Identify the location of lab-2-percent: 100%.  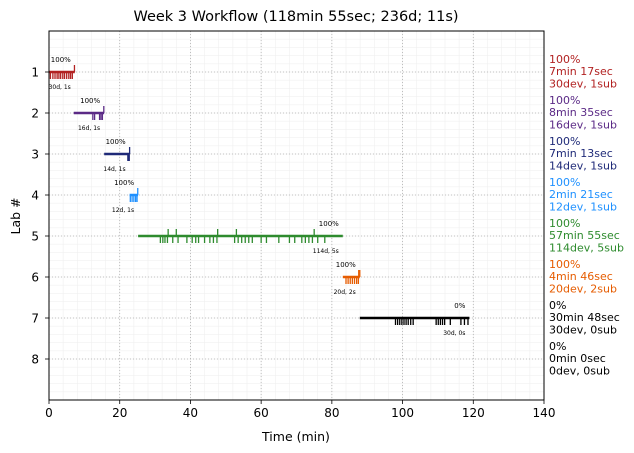
(90, 101).